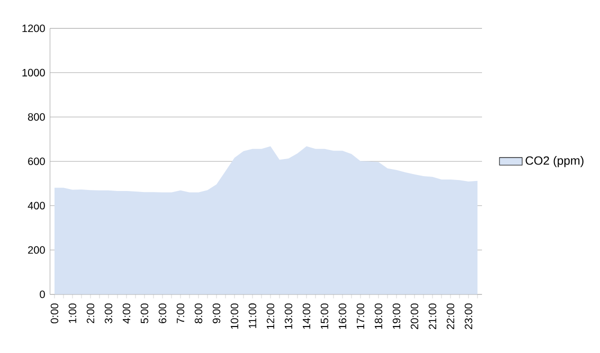 Image resolution: width=600 pixels, height=353 pixels. Describe the element at coordinates (54, 313) in the screenshot. I see `x-tick-label: 0:00` at that location.